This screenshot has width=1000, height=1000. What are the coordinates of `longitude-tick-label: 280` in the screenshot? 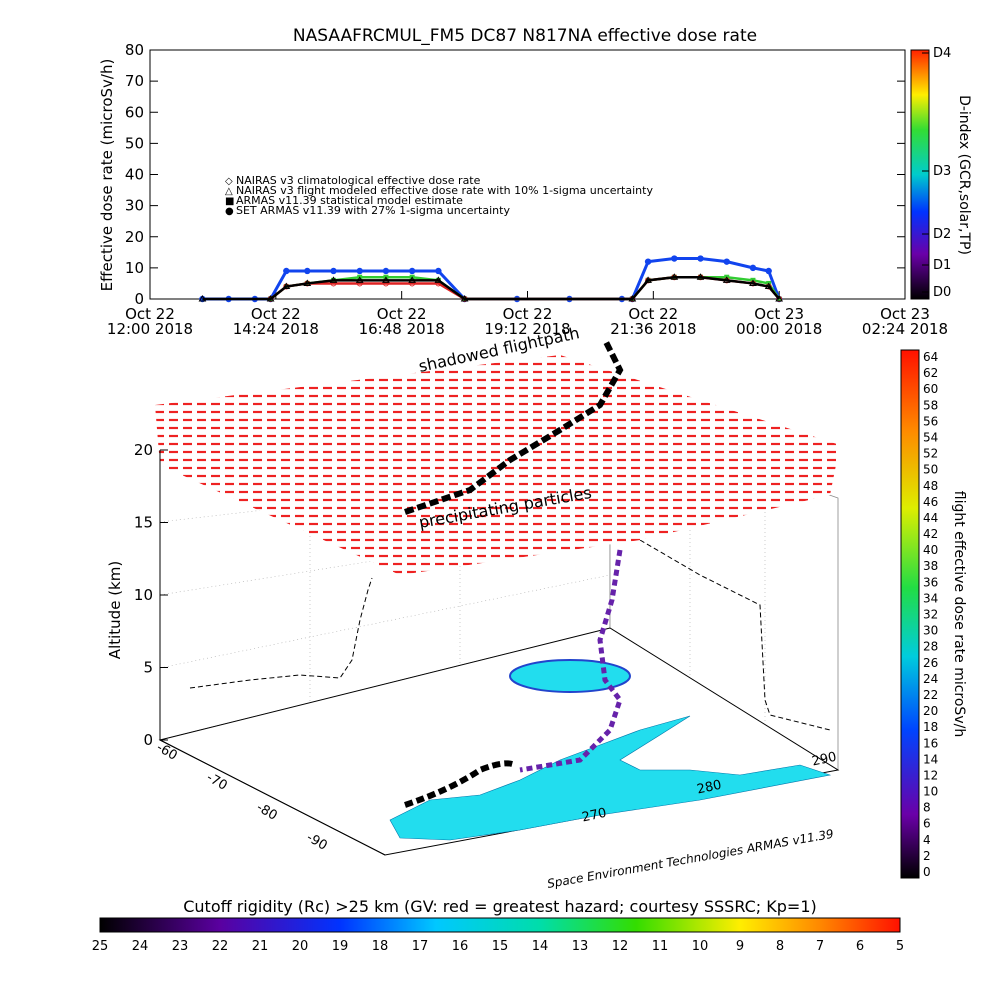 It's located at (709, 788).